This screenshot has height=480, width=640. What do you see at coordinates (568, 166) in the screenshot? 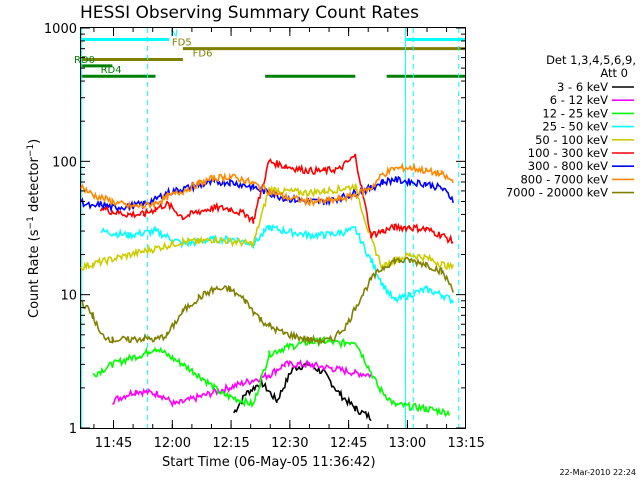
I see `legend-label: 300 - 800 keV` at bounding box center [568, 166].